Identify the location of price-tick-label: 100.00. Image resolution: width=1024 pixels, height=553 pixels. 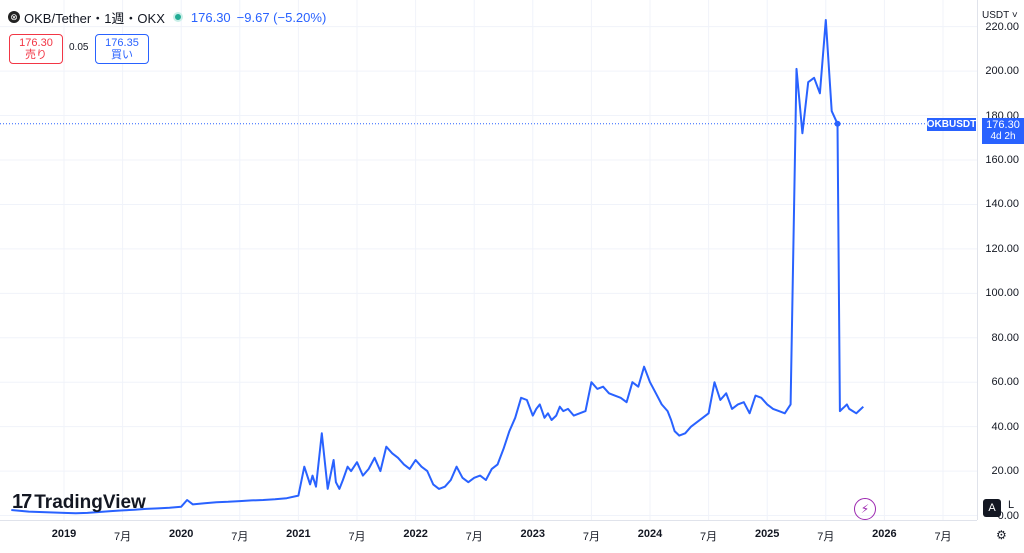
(1002, 293).